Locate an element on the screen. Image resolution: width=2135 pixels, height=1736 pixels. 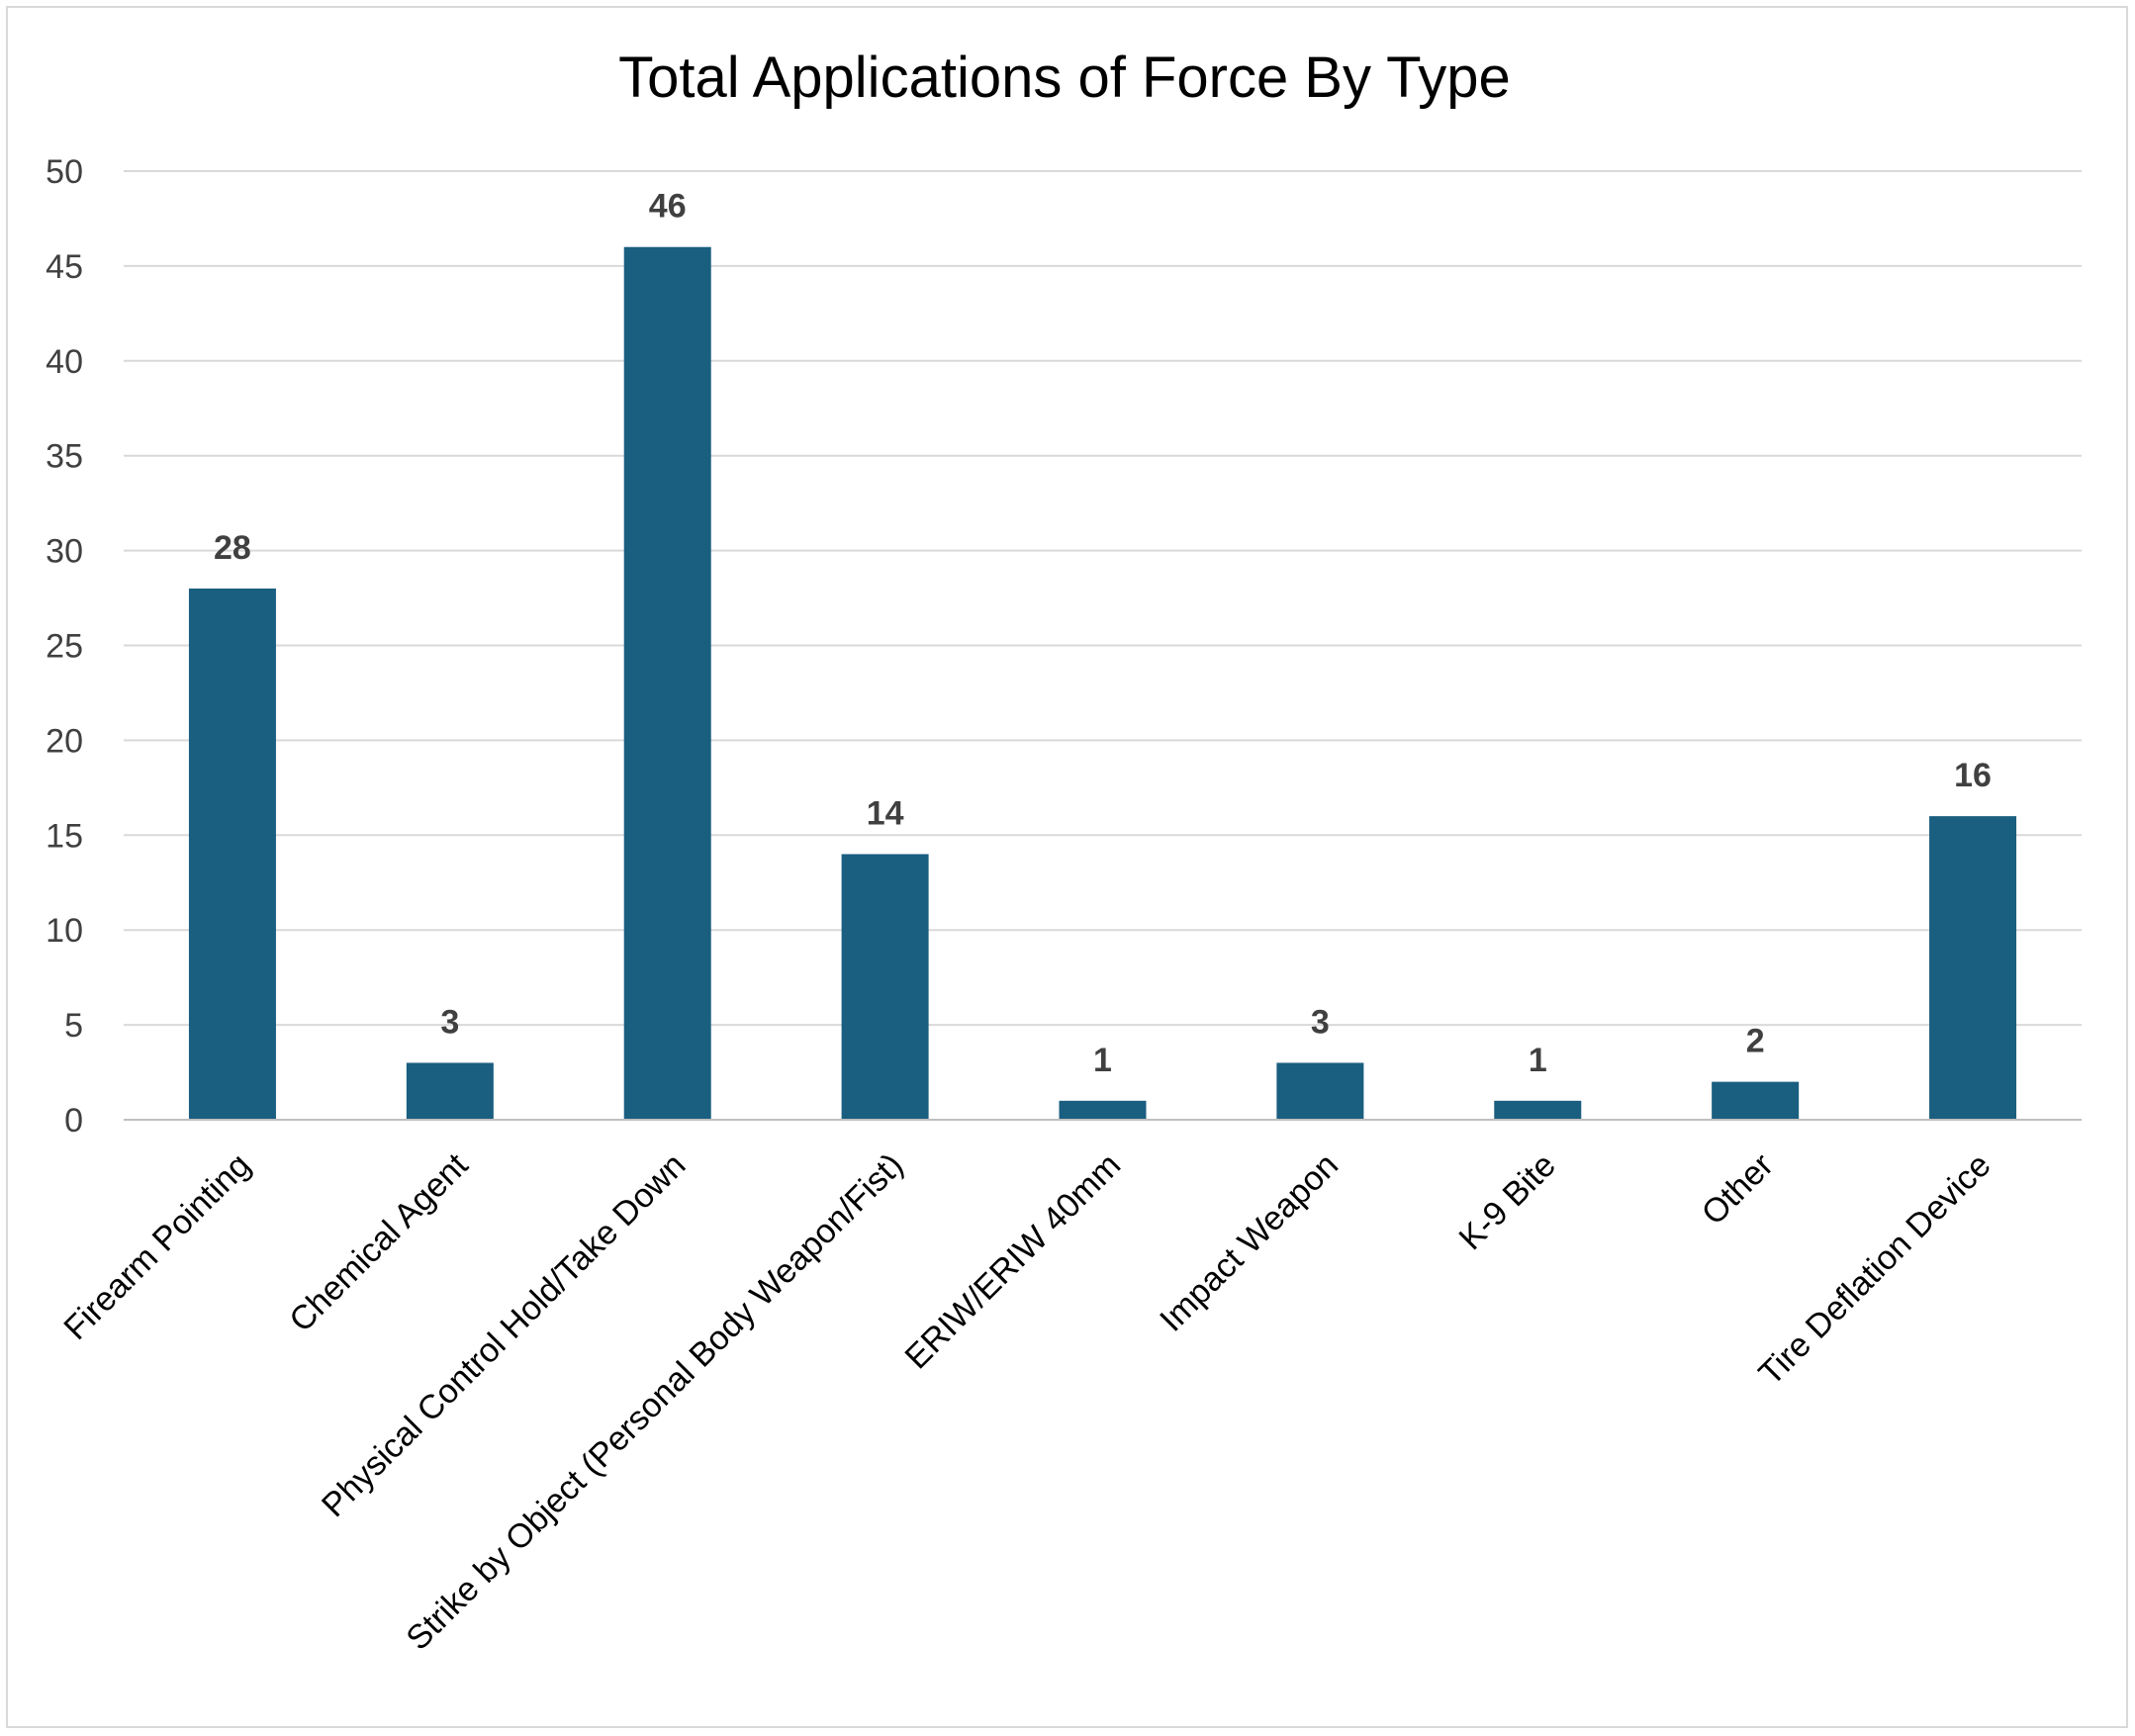
data-label: 2 is located at coordinates (1755, 1041).